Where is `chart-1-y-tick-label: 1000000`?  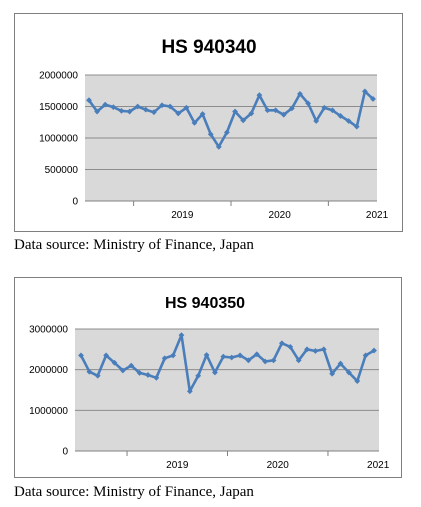
chart-1-y-tick-label: 1000000 is located at coordinates (58, 139).